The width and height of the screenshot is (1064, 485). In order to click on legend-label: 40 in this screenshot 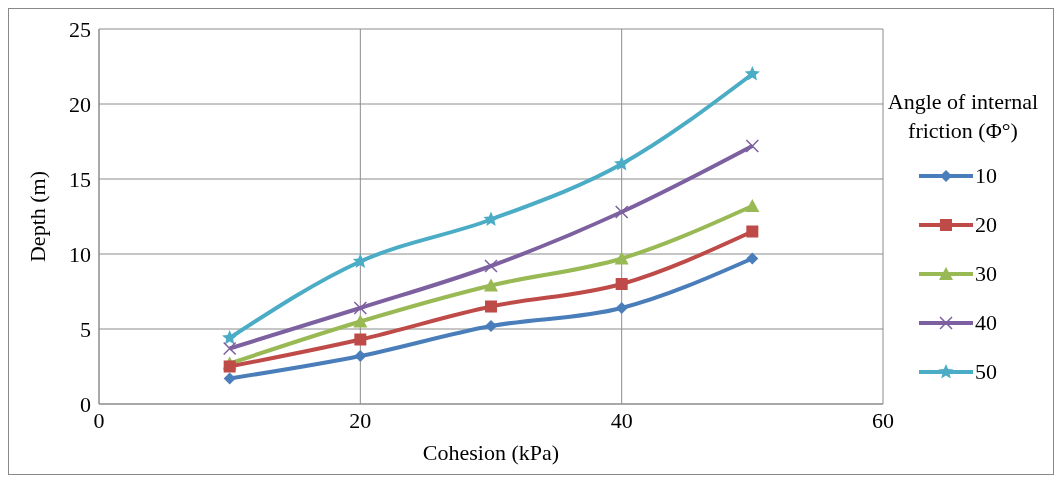, I will do `click(986, 322)`.